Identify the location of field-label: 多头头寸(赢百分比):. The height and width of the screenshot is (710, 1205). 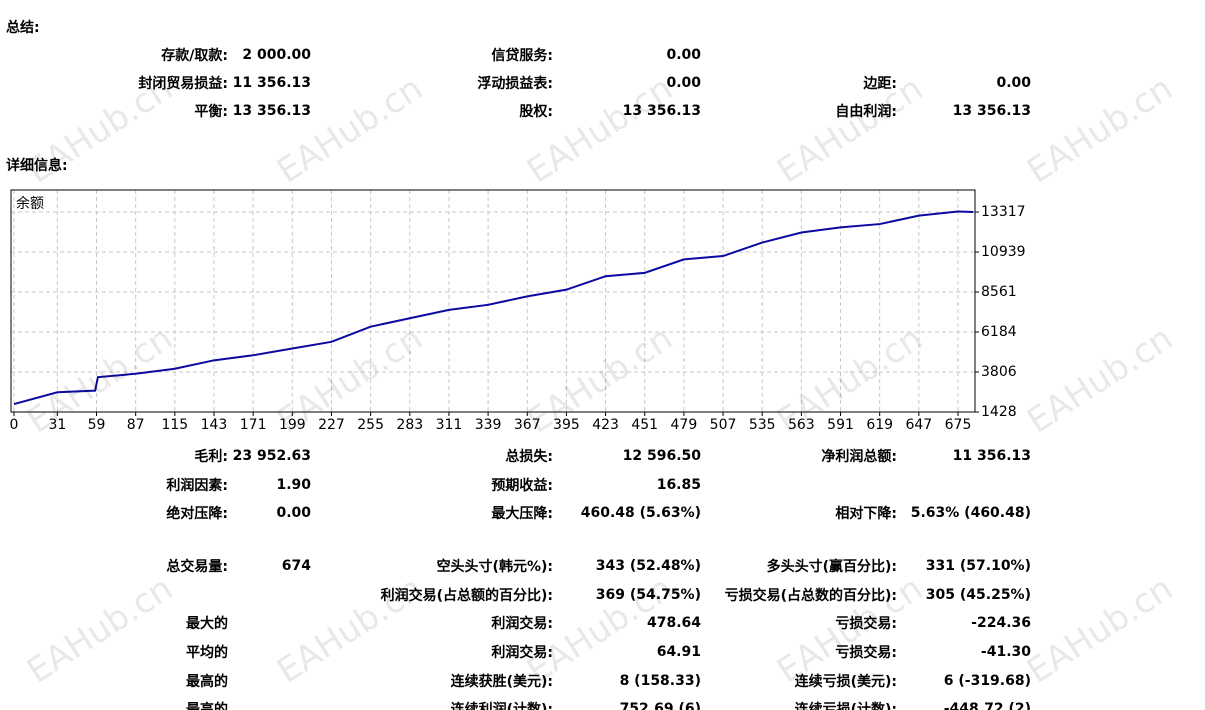
(831, 567).